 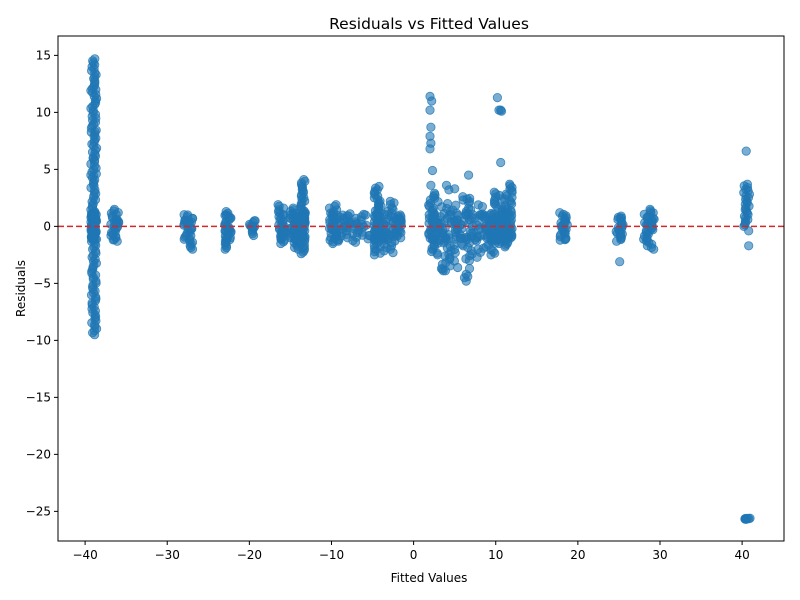 What do you see at coordinates (249, 555) in the screenshot?
I see `x-tick-label: −20` at bounding box center [249, 555].